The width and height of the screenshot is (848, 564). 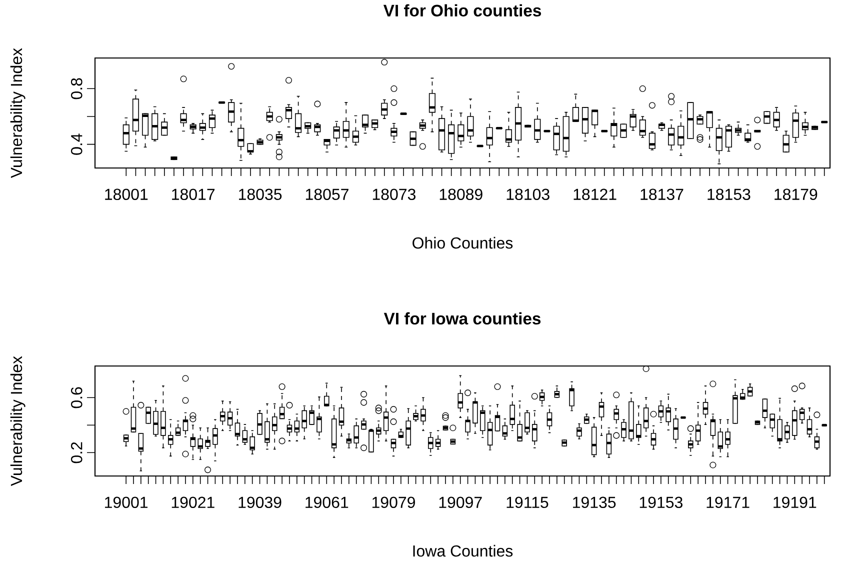 What do you see at coordinates (462, 10) in the screenshot?
I see `chart-title: VI for Ohio counties` at bounding box center [462, 10].